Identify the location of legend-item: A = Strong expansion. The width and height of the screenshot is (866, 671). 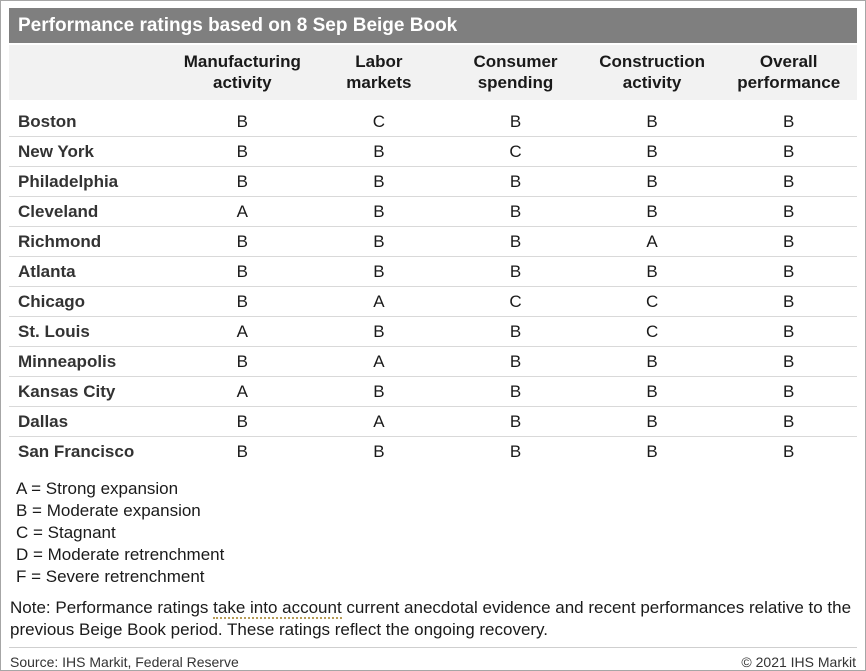
(97, 488).